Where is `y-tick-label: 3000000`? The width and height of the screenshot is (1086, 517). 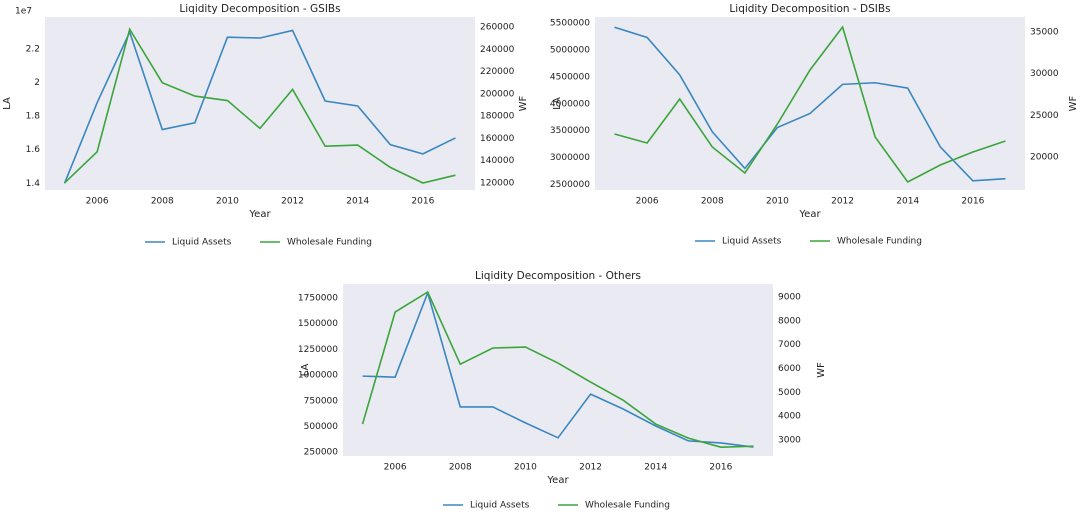 y-tick-label: 3000000 is located at coordinates (570, 158).